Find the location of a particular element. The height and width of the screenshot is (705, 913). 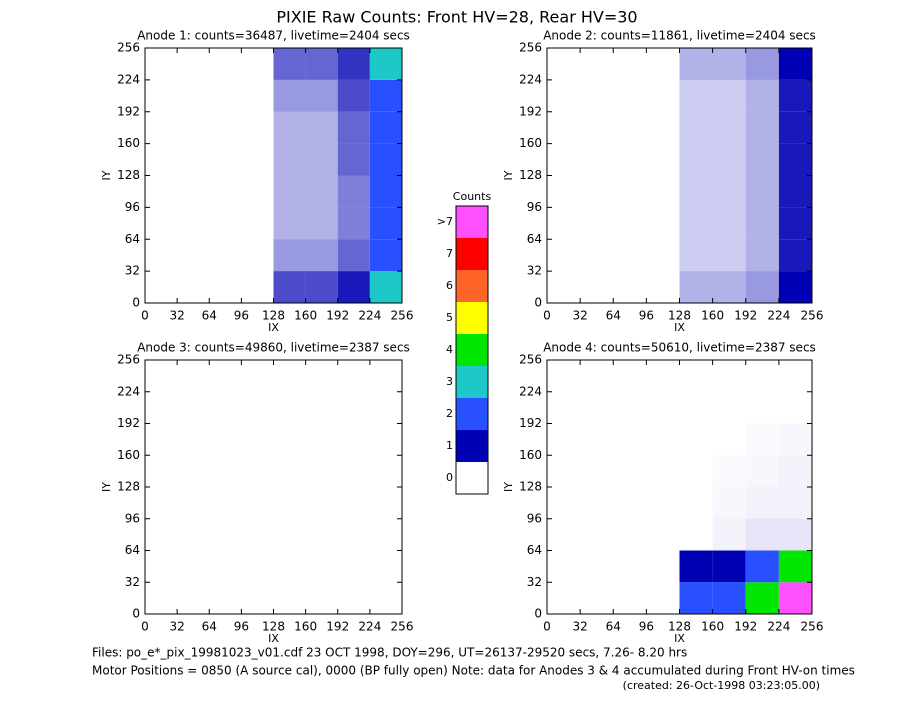

x-tick-label: 160 is located at coordinates (712, 627).